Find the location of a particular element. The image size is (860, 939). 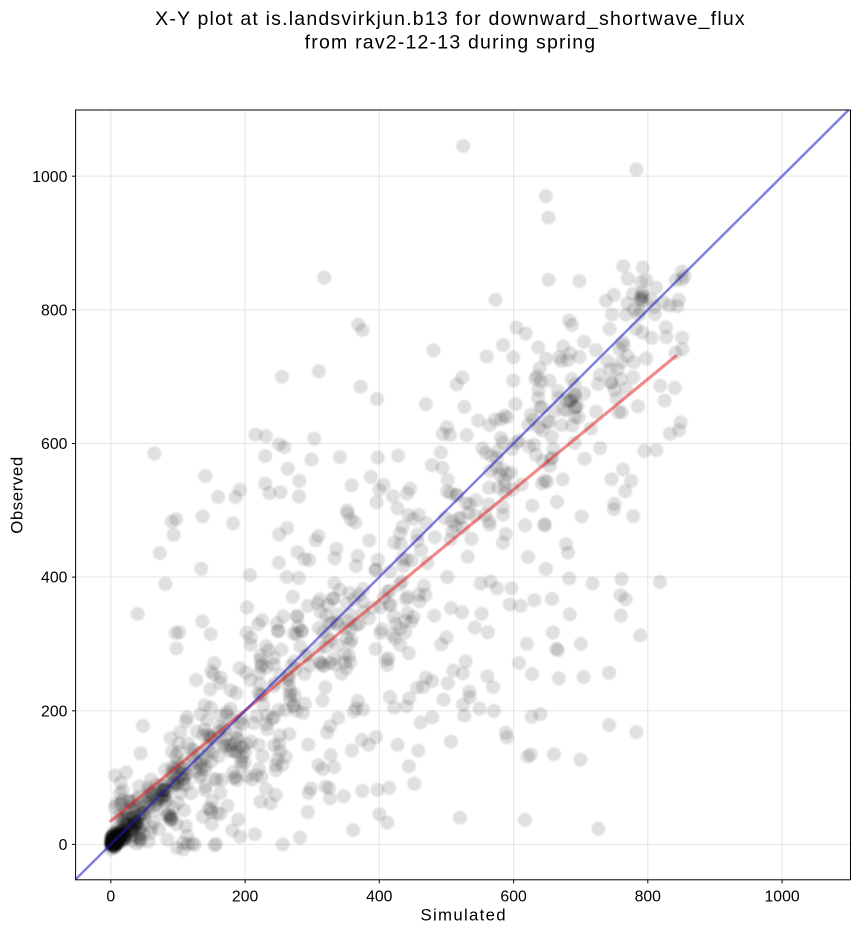

svg-text: from rav2-12-13 during spring is located at coordinates (451, 42).